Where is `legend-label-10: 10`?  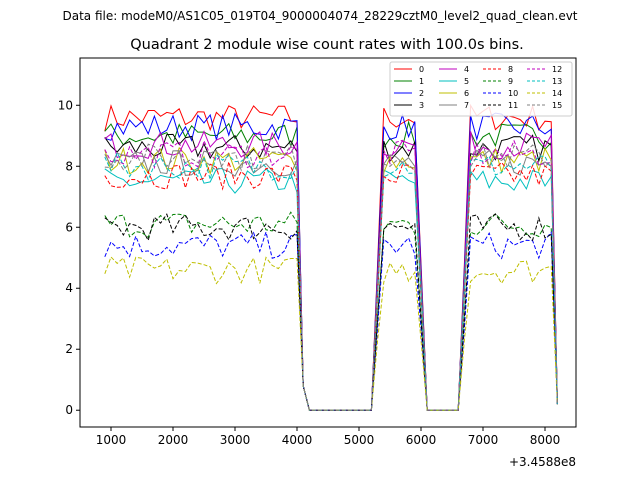
legend-label-10: 10 is located at coordinates (513, 93).